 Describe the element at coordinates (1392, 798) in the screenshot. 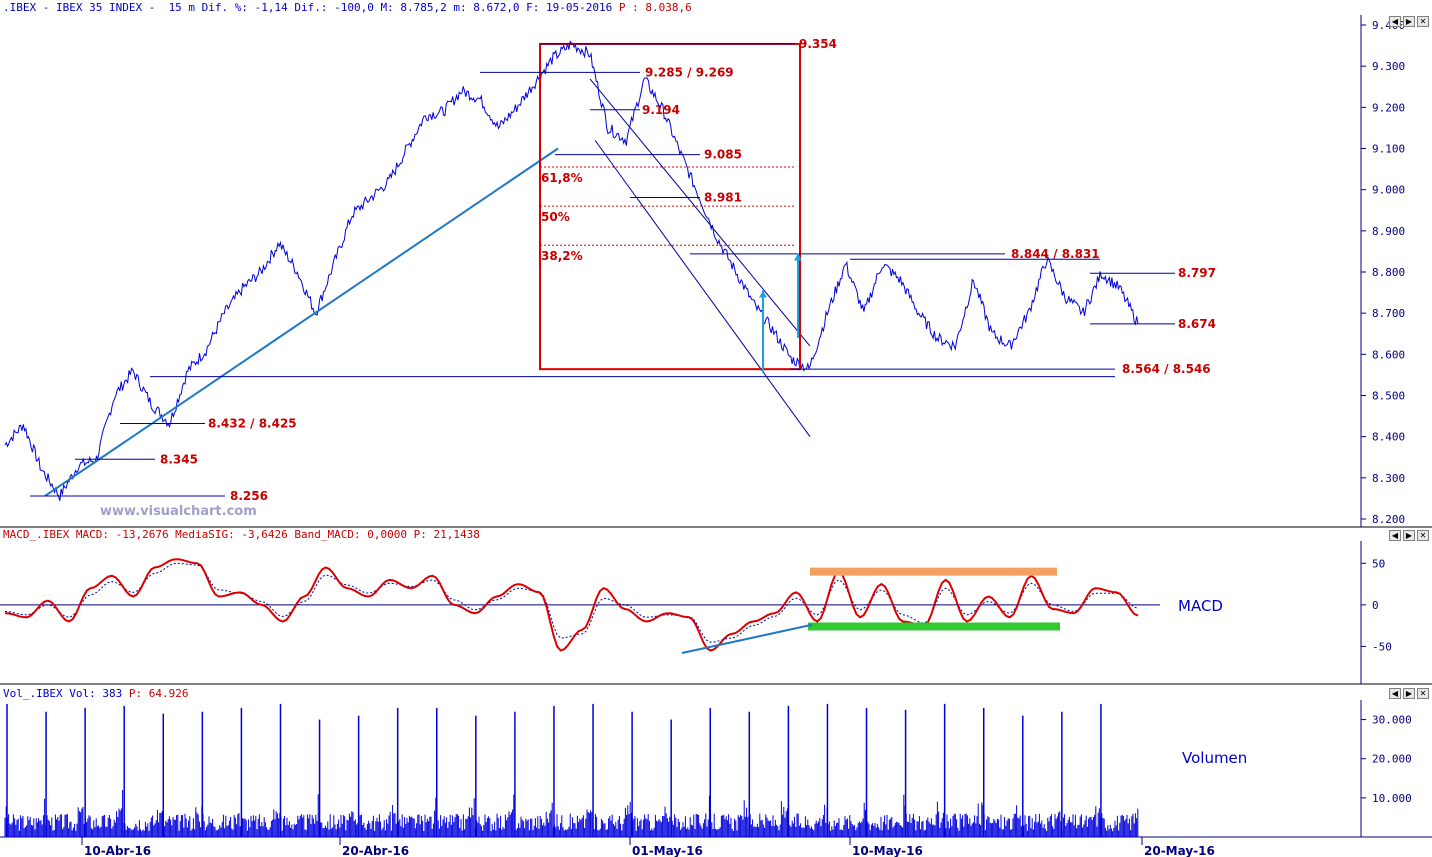

I see `vol-tick-label: 10.000` at that location.